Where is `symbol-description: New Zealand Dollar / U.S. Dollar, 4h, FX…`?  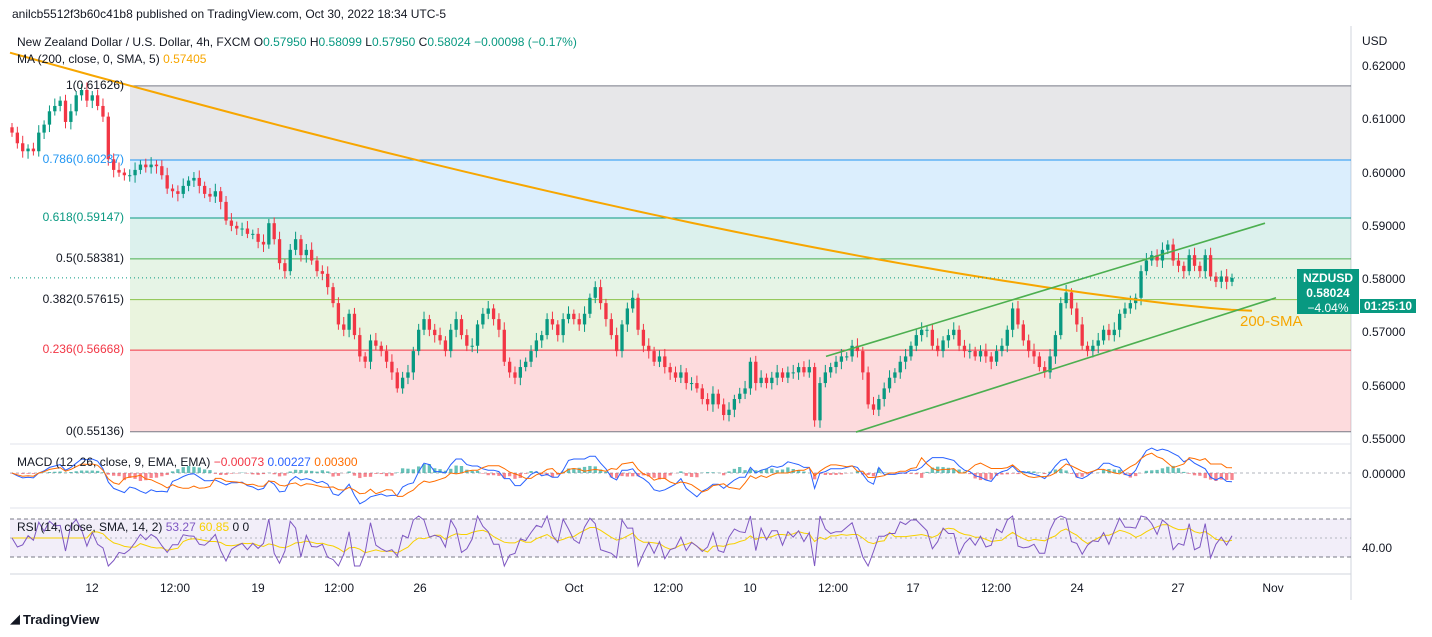 symbol-description: New Zealand Dollar / U.S. Dollar, 4h, FX… is located at coordinates (134, 42).